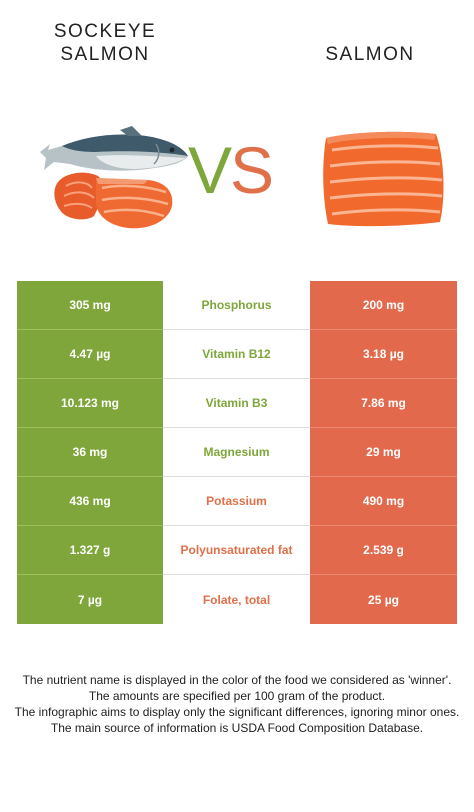 The height and width of the screenshot is (812, 474). What do you see at coordinates (383, 550) in the screenshot?
I see `right-value: 2.539 g` at bounding box center [383, 550].